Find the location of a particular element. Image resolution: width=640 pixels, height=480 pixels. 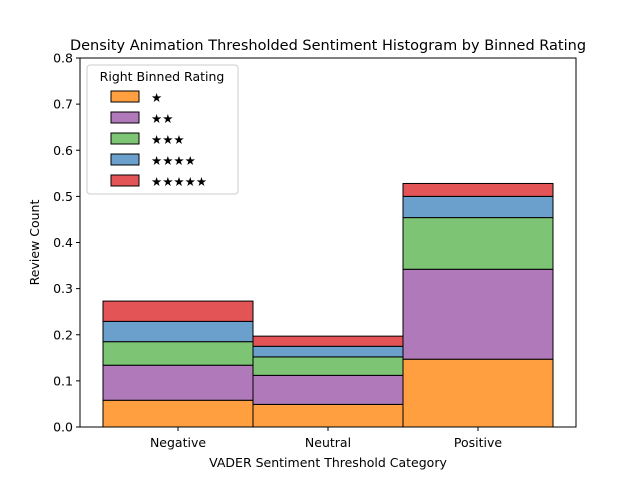

x-axis-label: VADER Sentiment Threshold Category is located at coordinates (328, 462).